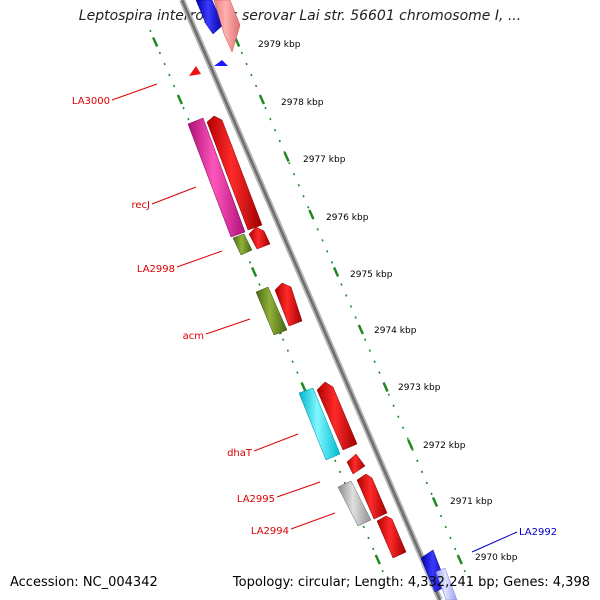 The height and width of the screenshot is (600, 600). I want to click on kbp-label: 2971 kbp, so click(471, 502).